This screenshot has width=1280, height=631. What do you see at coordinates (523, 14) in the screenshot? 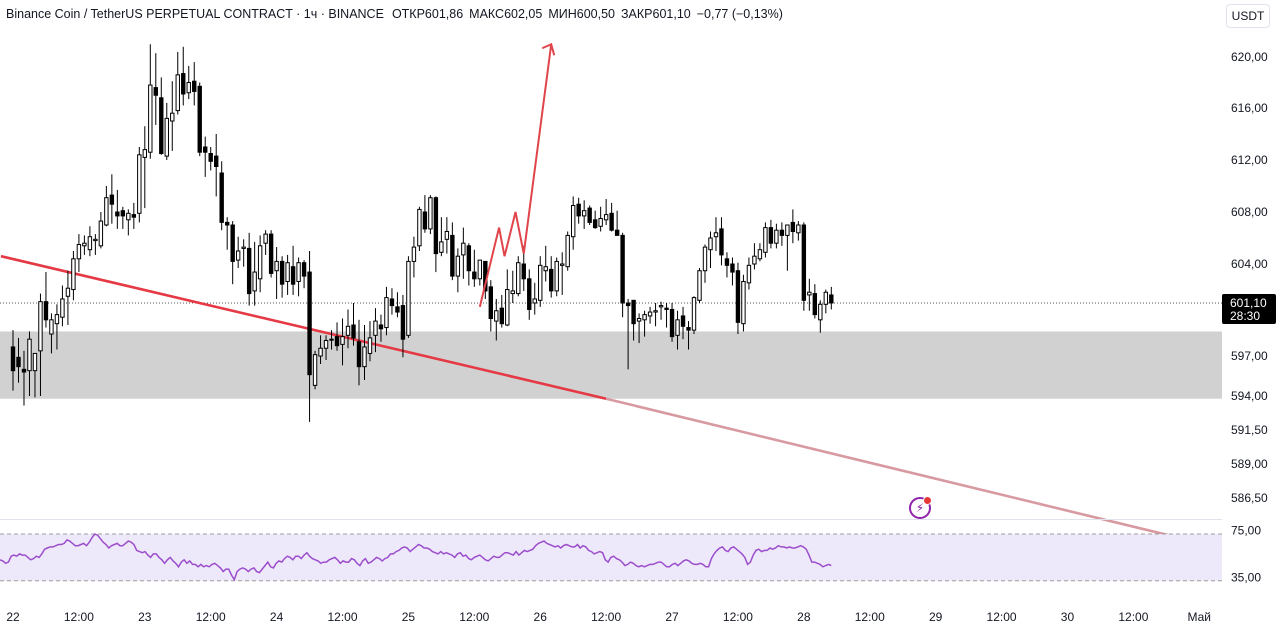
I see `high-value: 602,05` at bounding box center [523, 14].